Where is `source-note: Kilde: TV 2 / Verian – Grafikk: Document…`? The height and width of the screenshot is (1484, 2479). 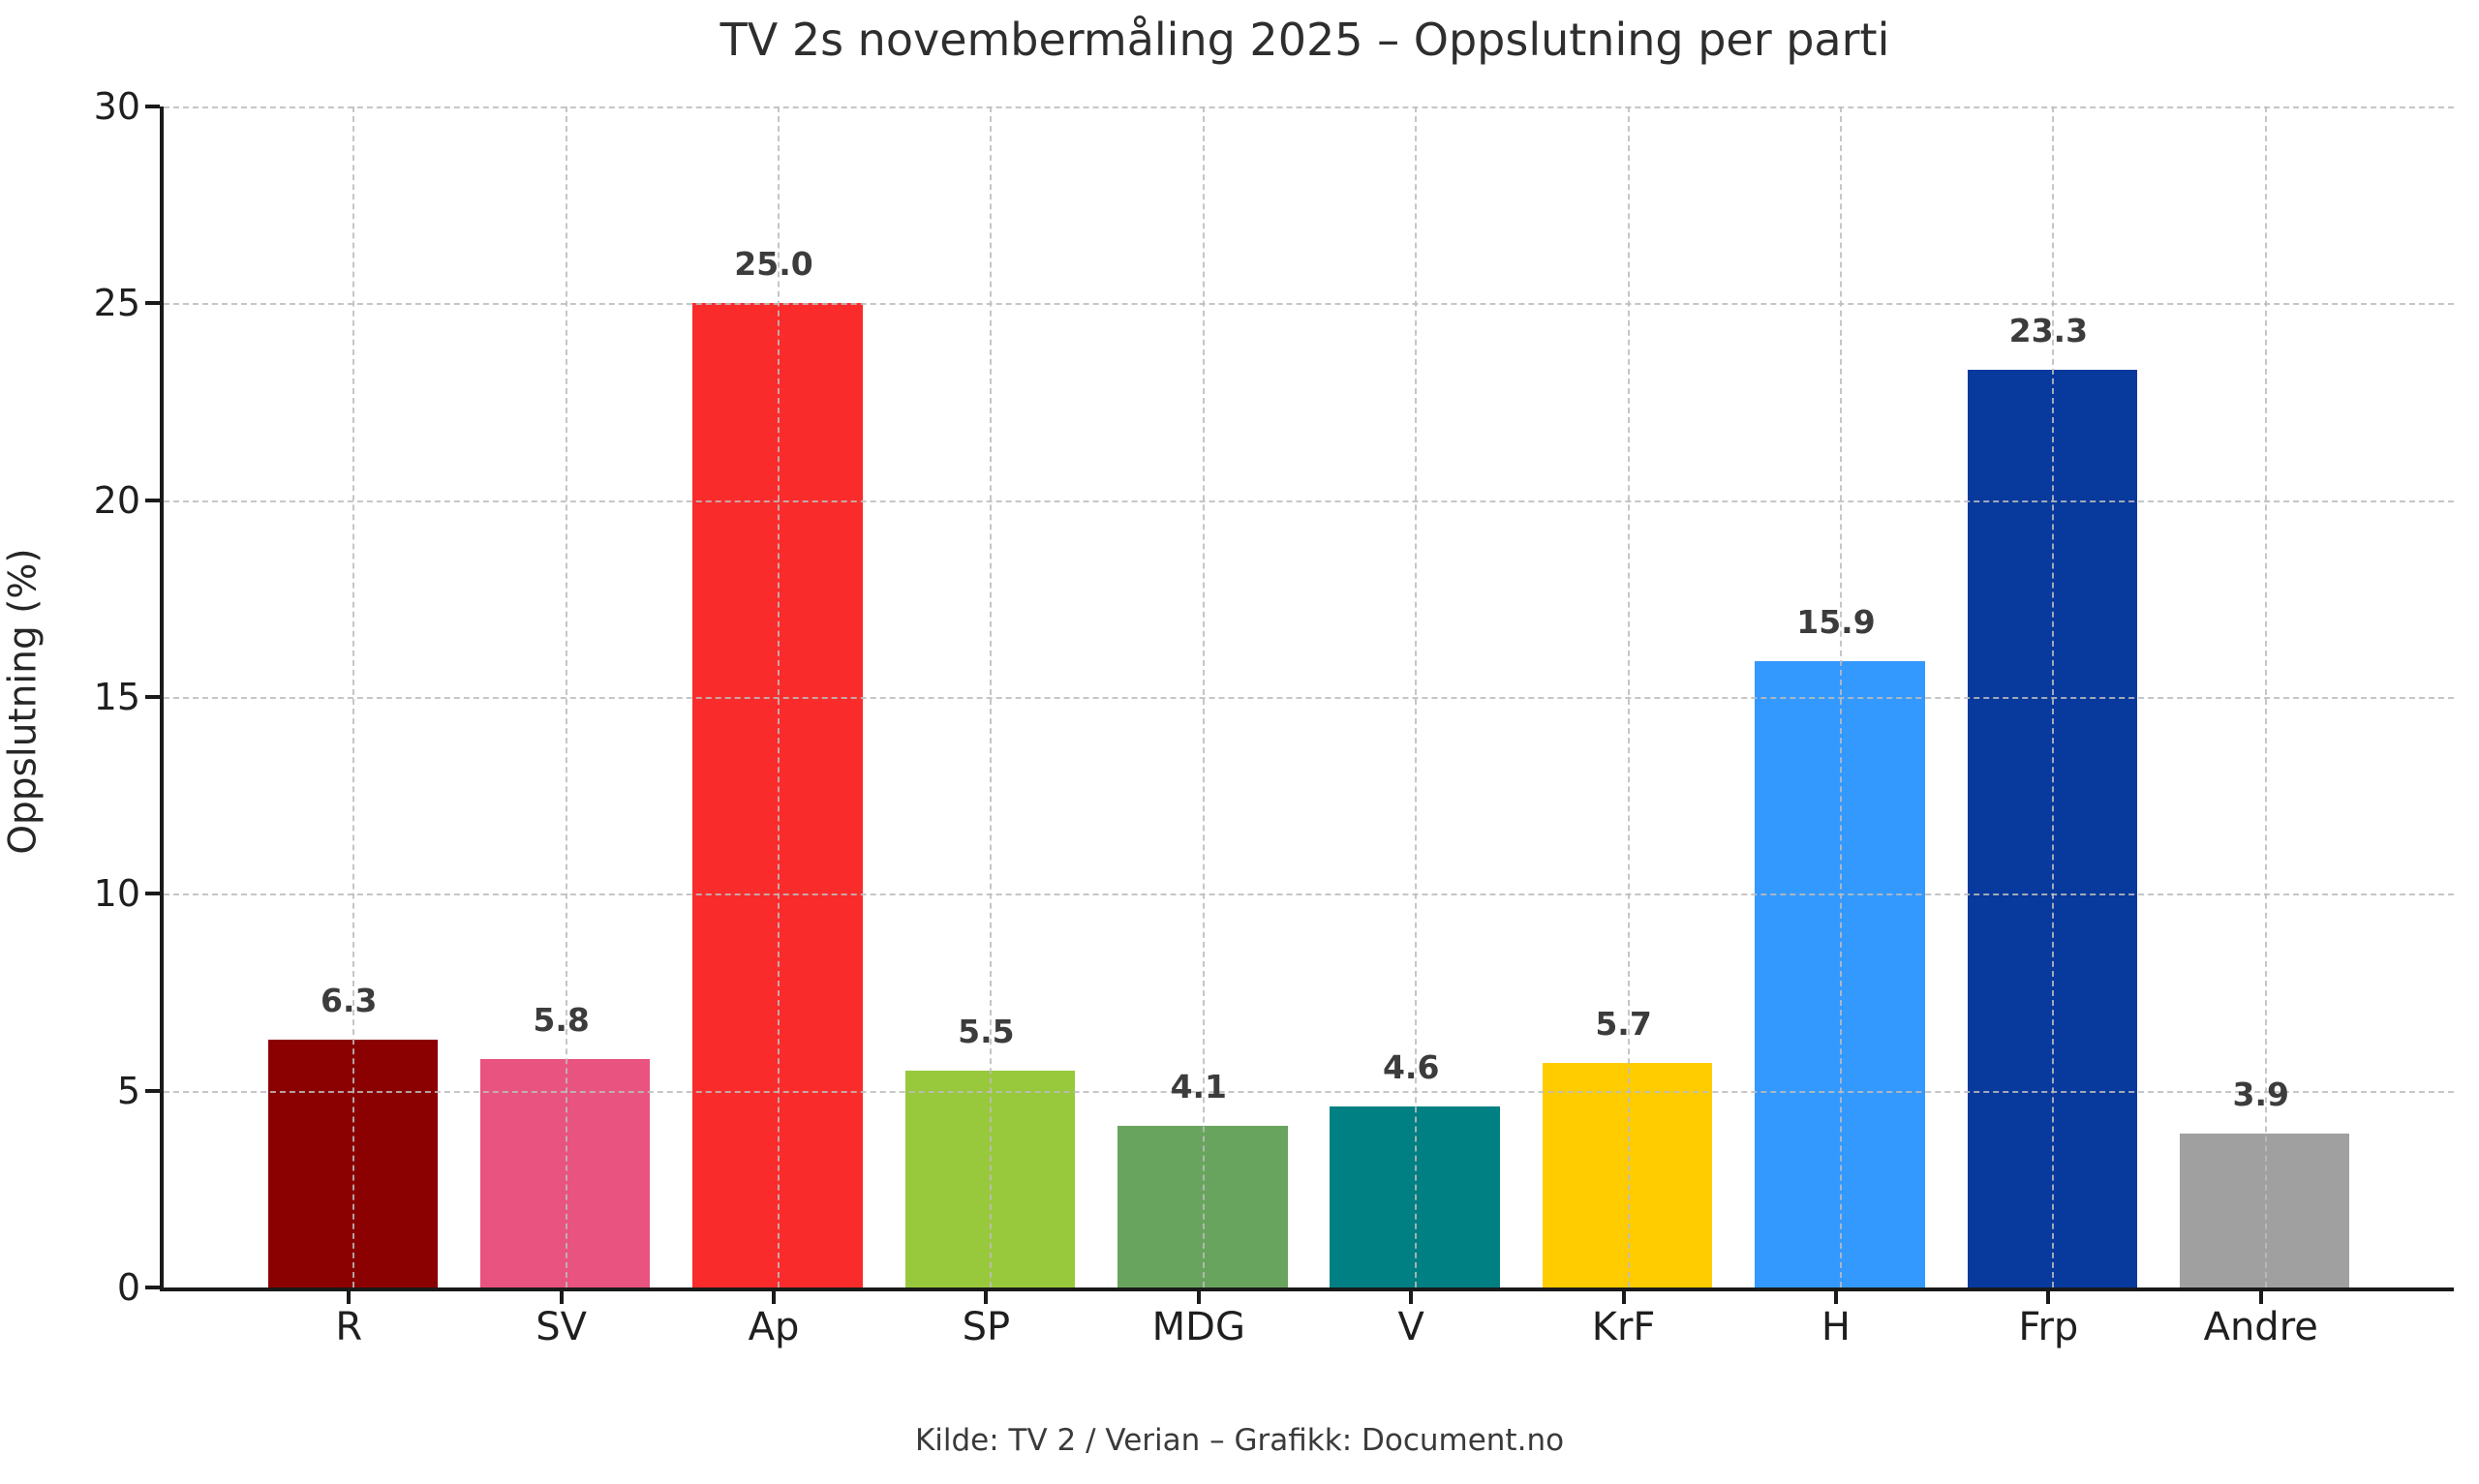 source-note: Kilde: TV 2 / Verian – Grafikk: Document… is located at coordinates (1239, 1440).